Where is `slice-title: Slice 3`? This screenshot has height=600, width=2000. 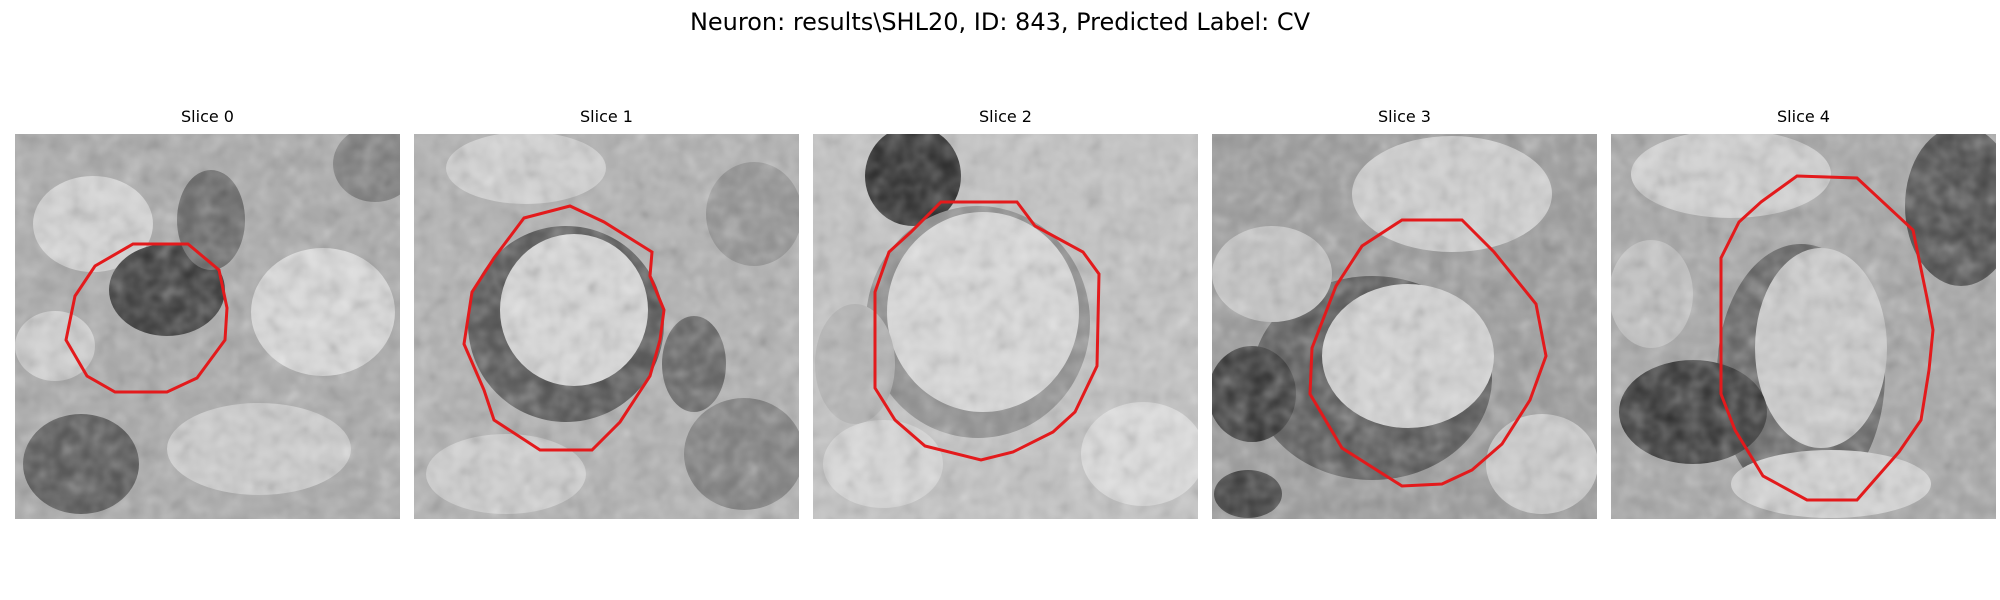 slice-title: Slice 3 is located at coordinates (1404, 116).